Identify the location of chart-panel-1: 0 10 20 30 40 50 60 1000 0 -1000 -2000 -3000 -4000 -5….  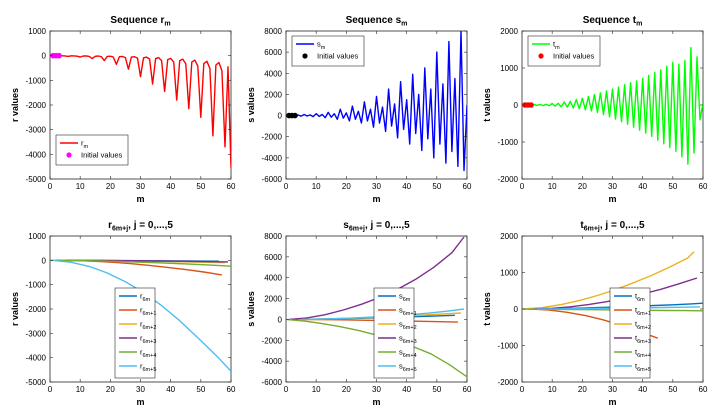
(123, 109).